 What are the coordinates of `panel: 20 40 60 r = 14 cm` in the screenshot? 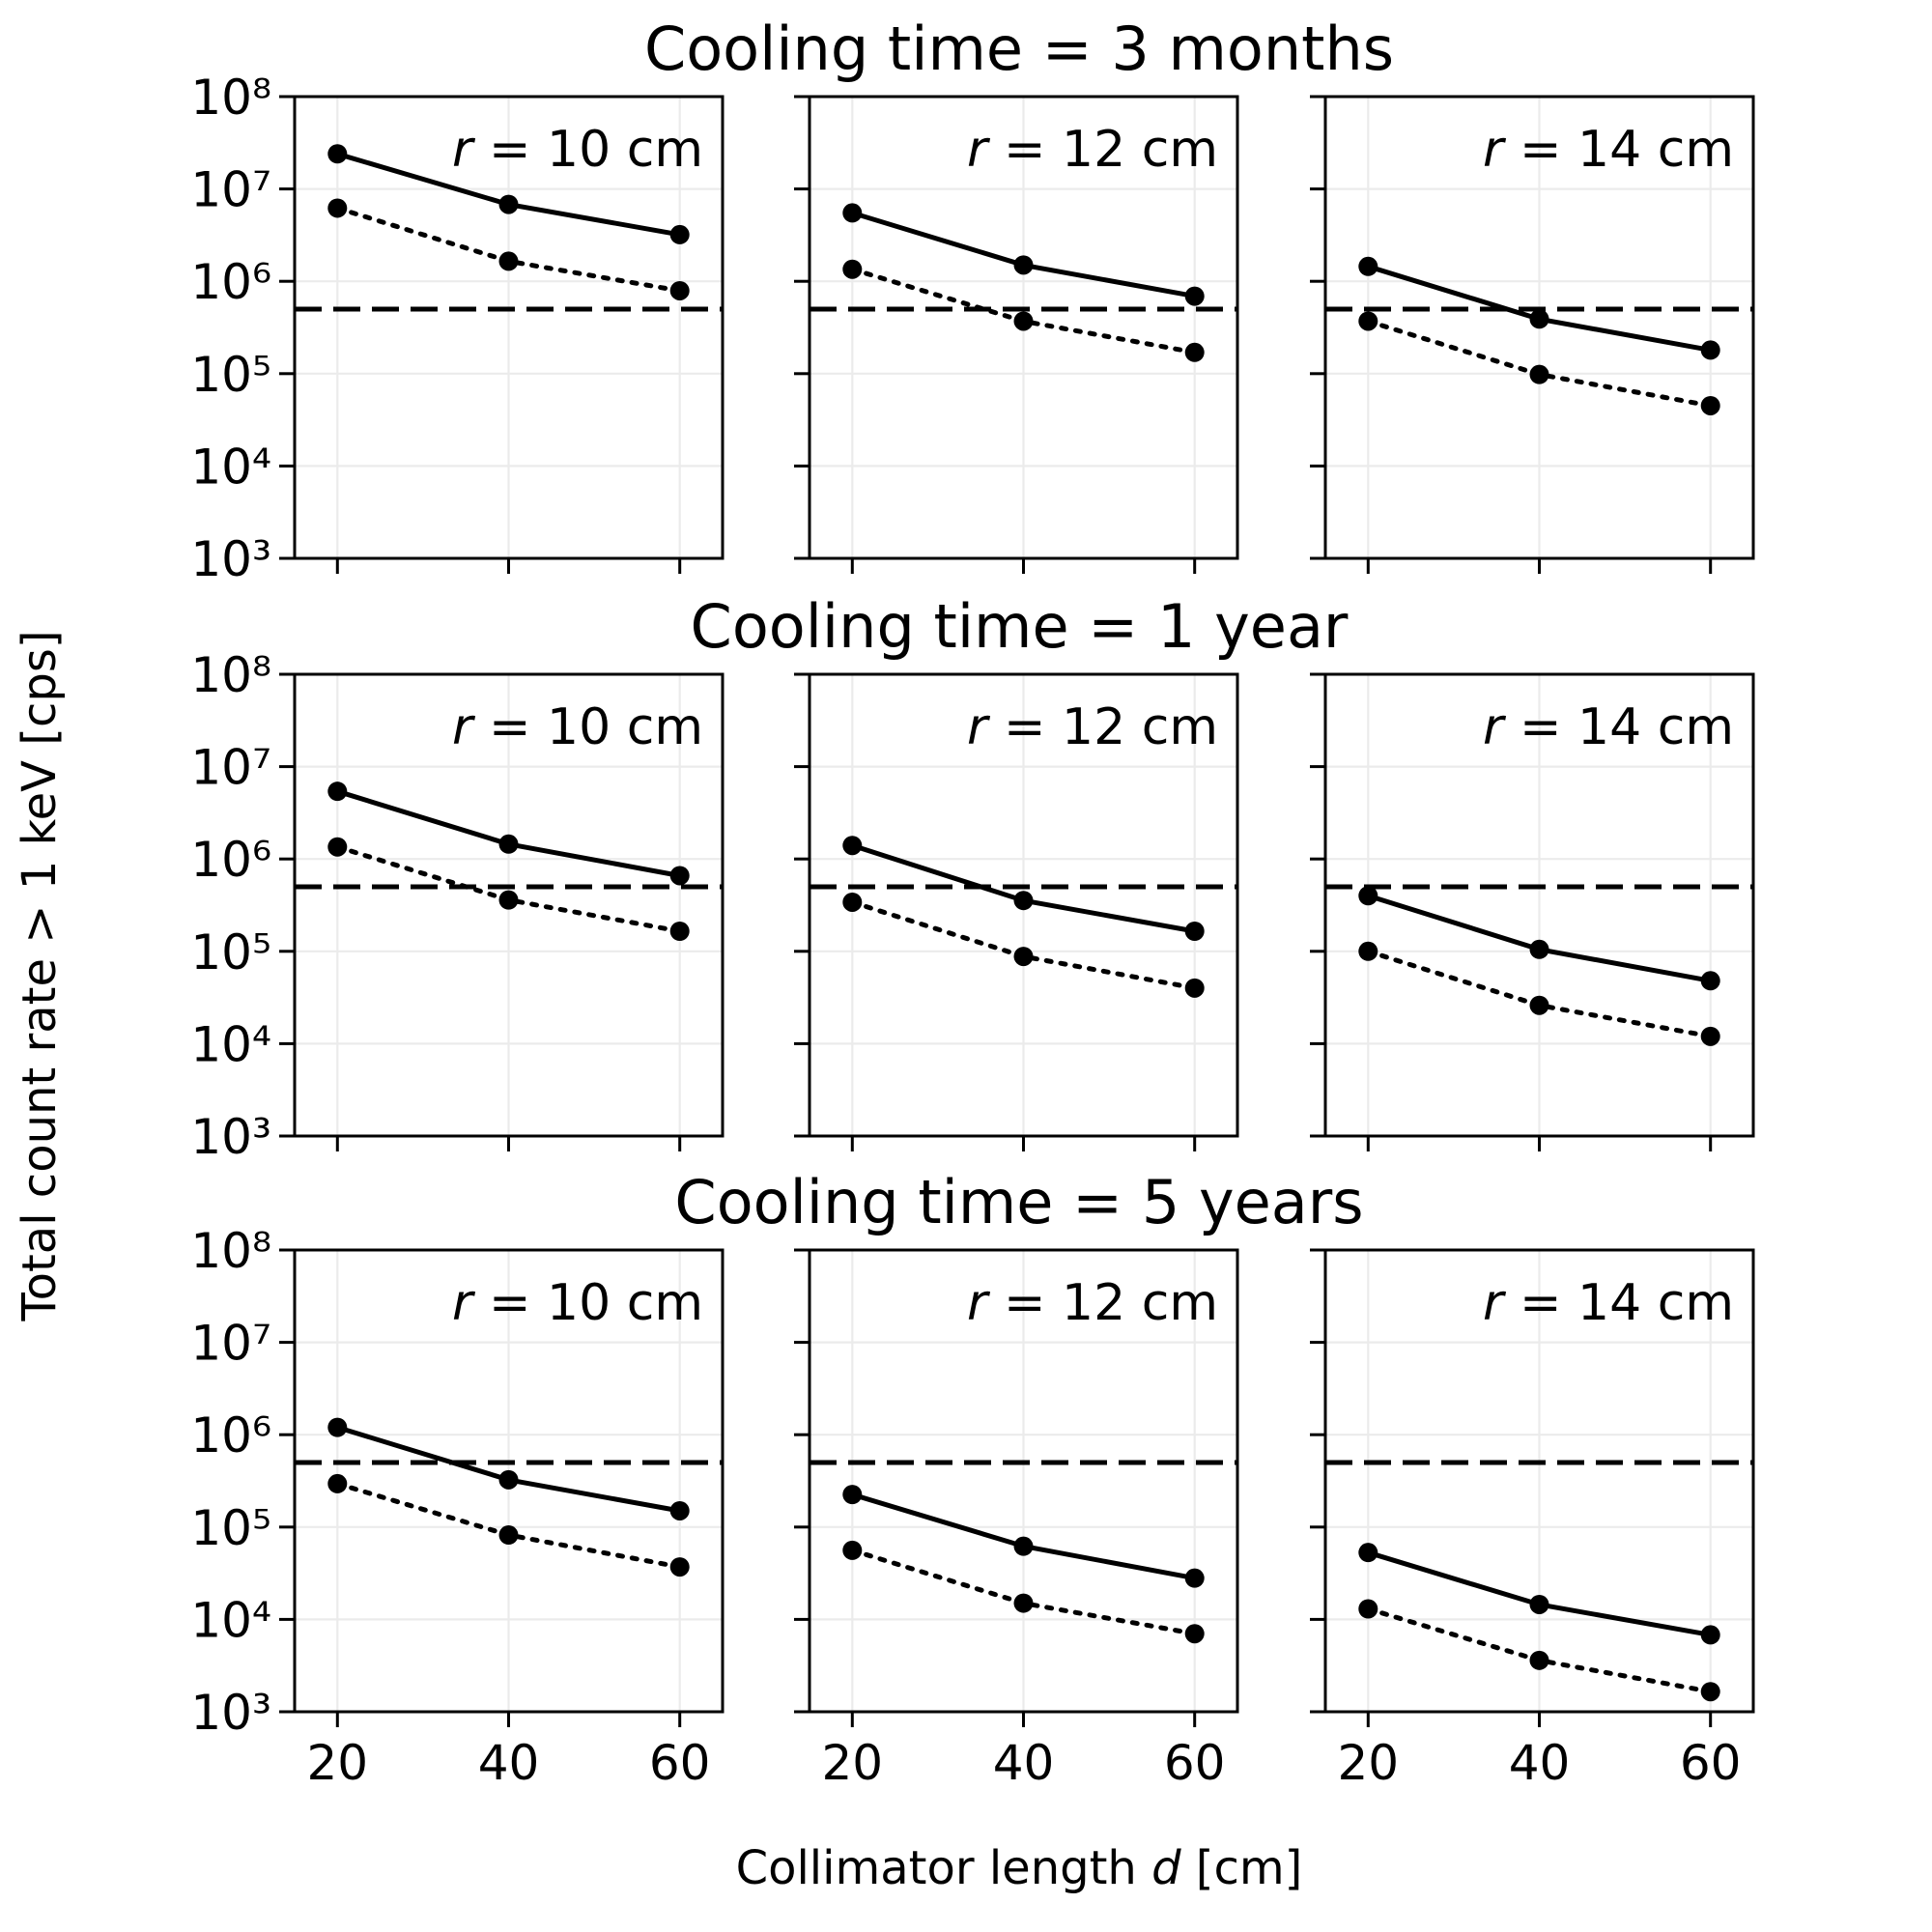 It's located at (1532, 1519).